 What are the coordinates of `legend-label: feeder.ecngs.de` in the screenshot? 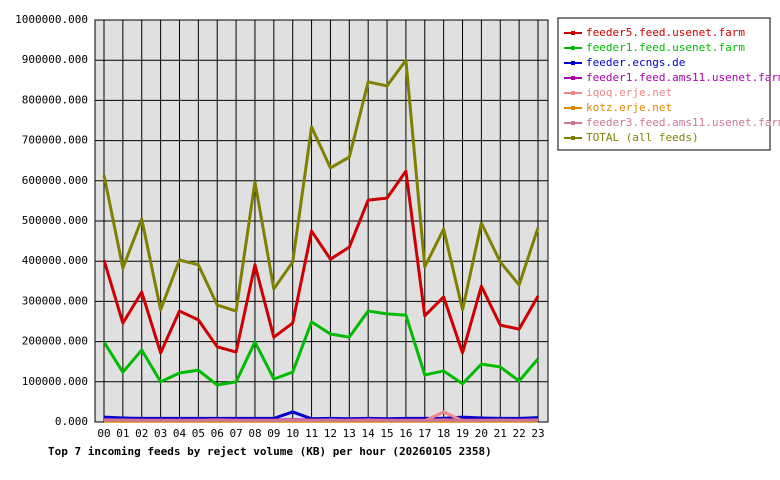 It's located at (635, 62).